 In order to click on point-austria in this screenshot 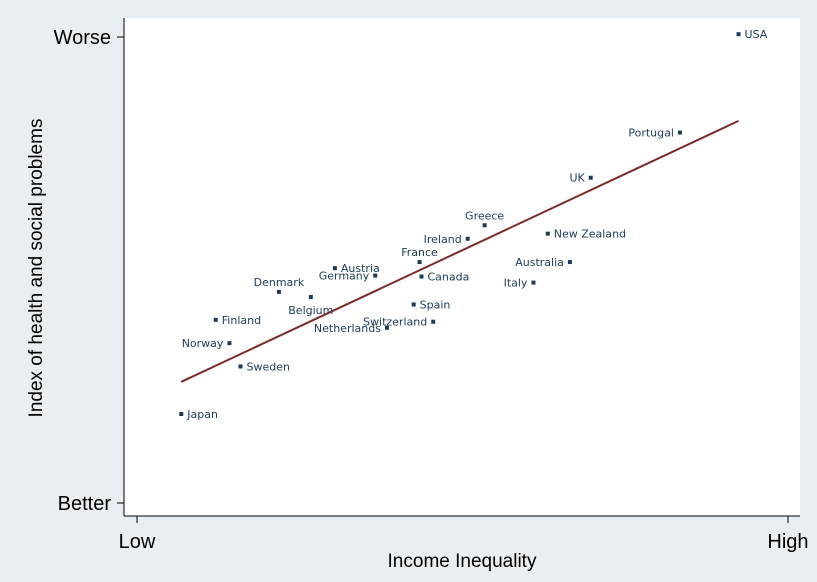, I will do `click(334, 268)`.